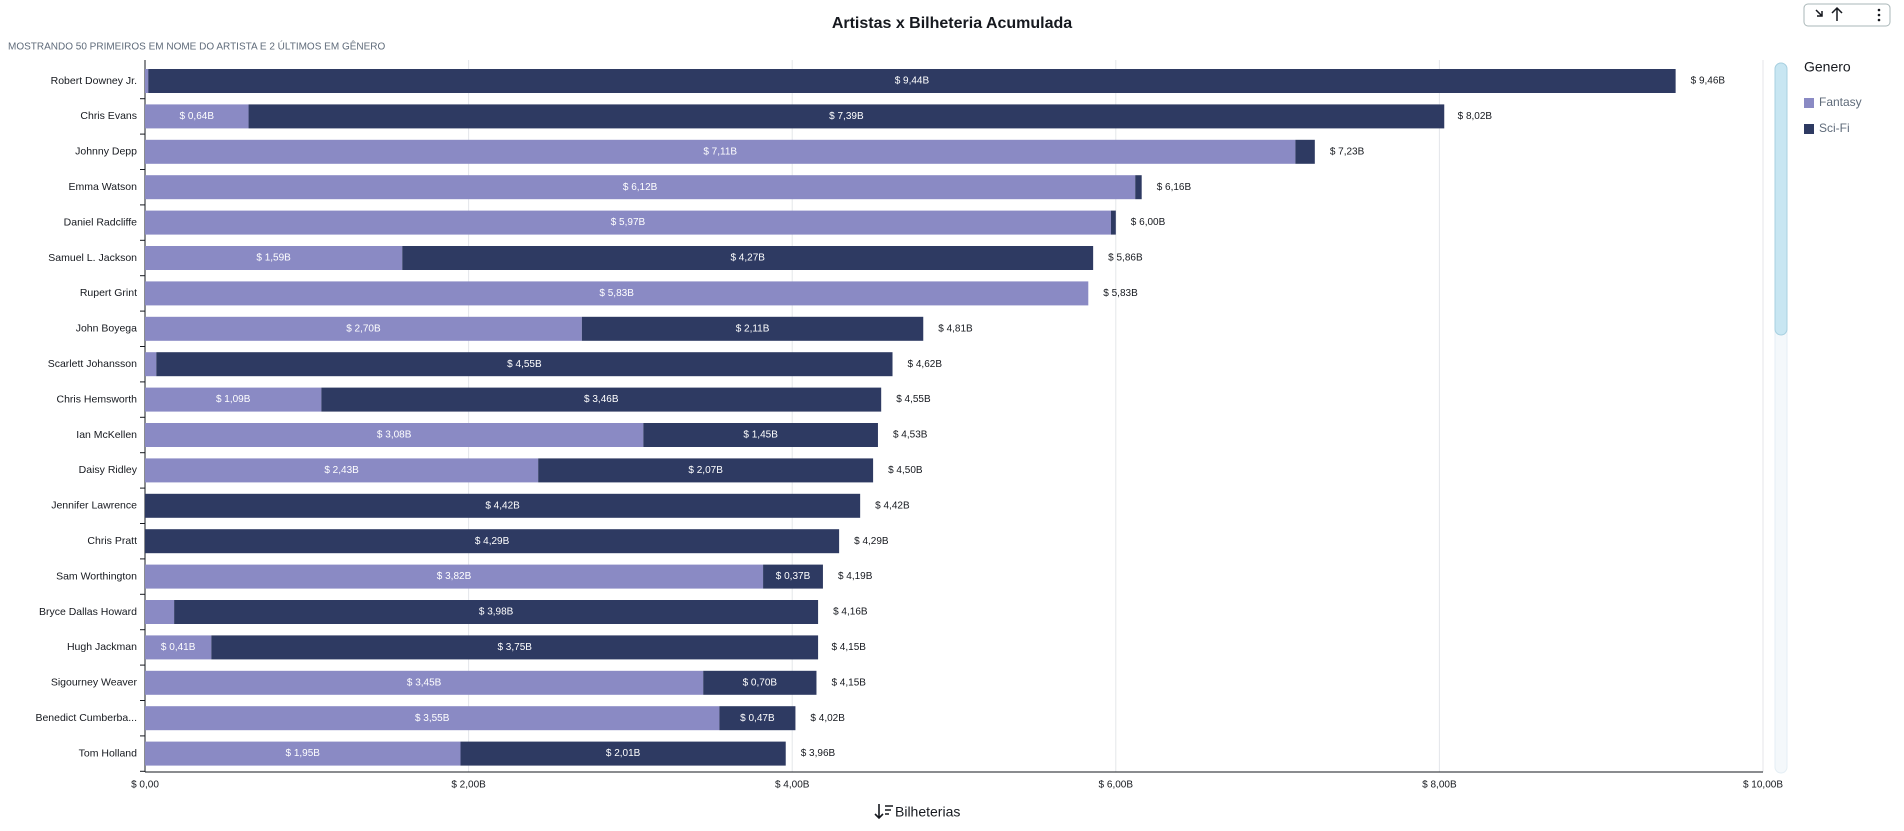 This screenshot has width=1904, height=831. I want to click on total-label: $ 6,16B, so click(1174, 187).